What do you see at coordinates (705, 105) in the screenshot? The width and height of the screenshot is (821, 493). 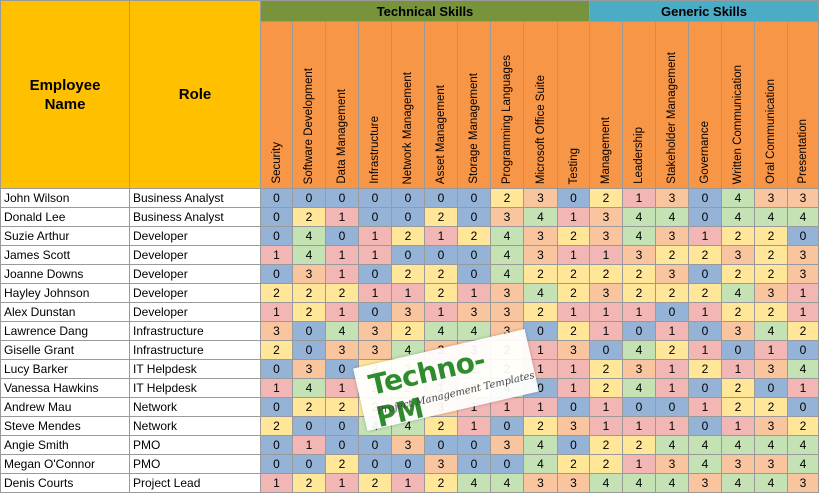 I see `skill-column-header: Governance` at bounding box center [705, 105].